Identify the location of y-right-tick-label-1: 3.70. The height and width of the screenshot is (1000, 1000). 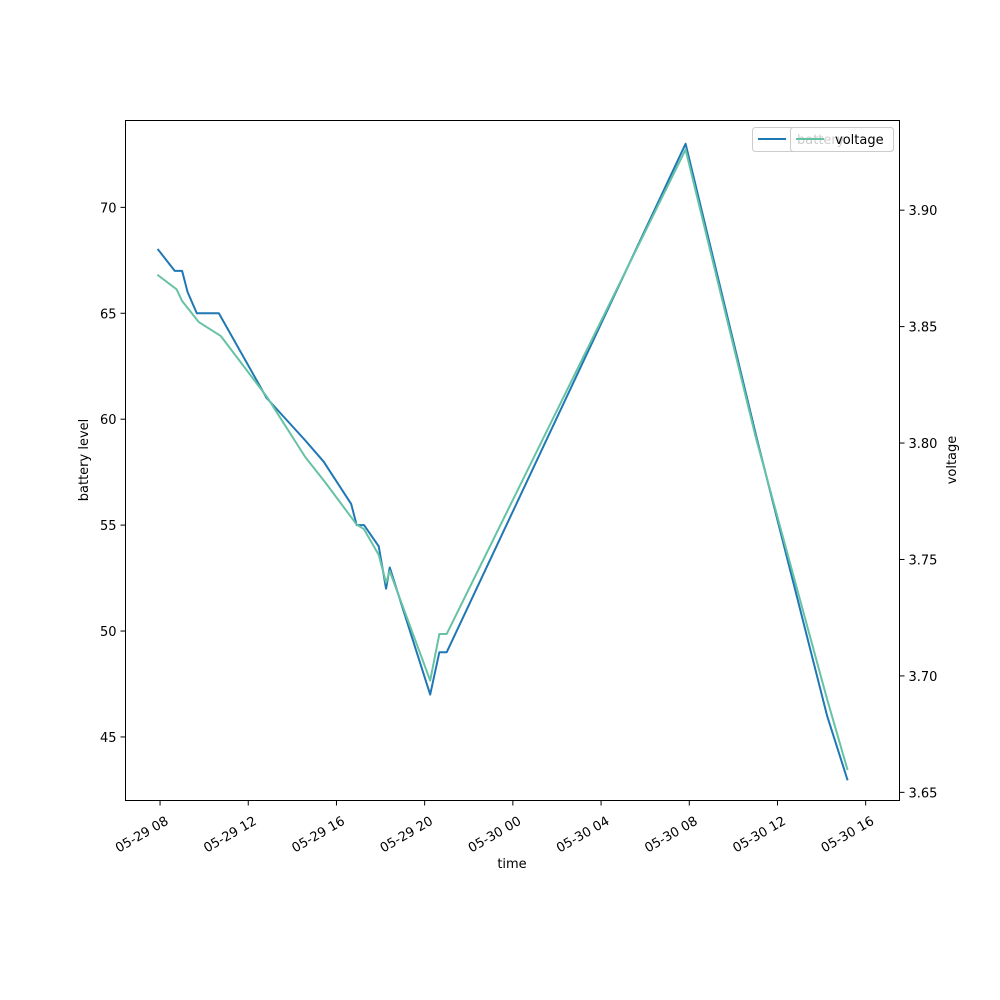
(923, 677).